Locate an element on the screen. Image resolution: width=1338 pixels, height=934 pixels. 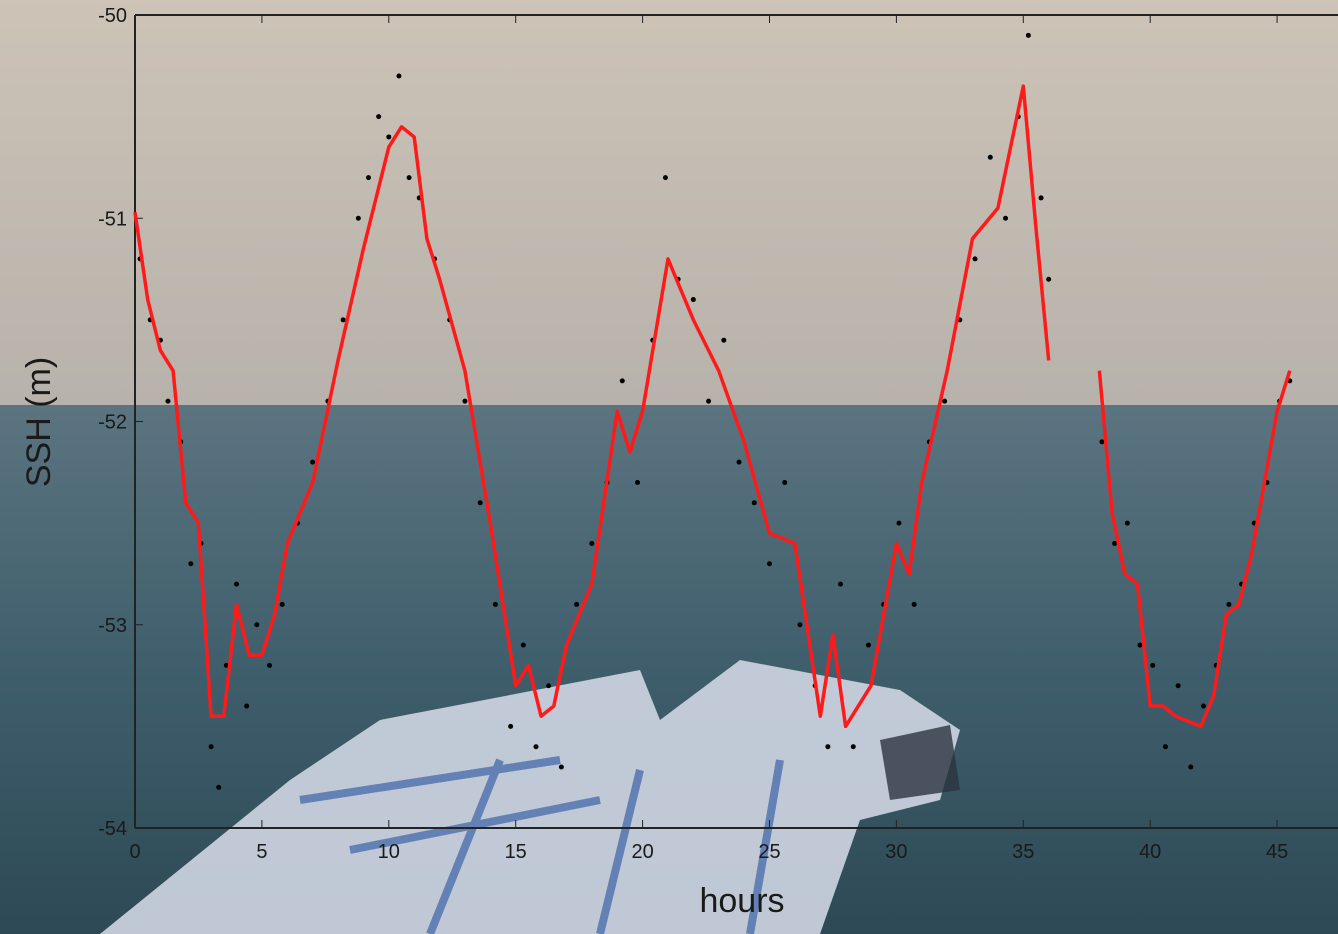
y-tick-label: -52 is located at coordinates (112, 423).